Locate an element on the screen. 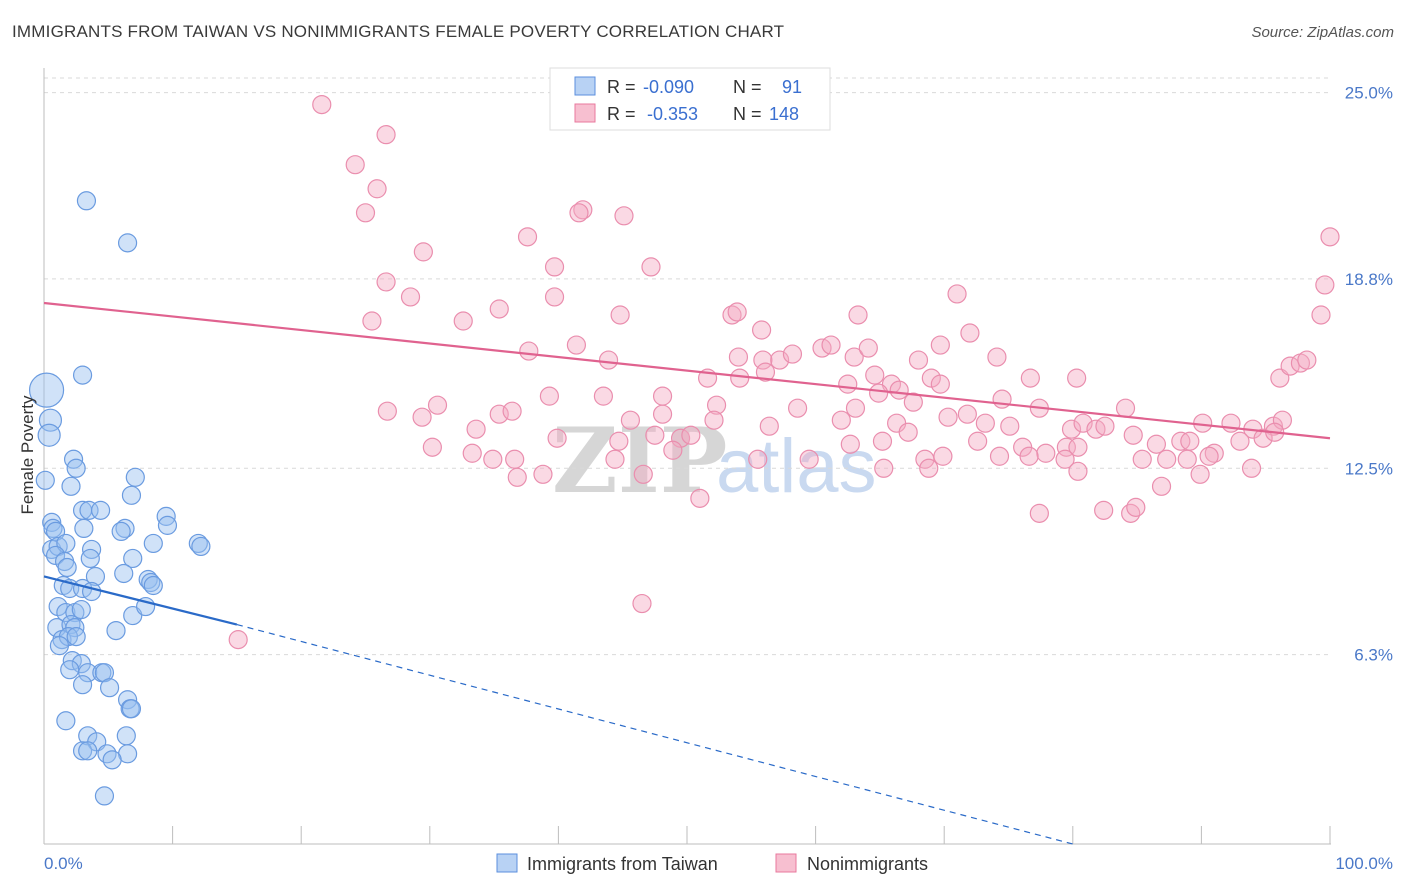 This screenshot has height=892, width=1406. y-tick-labels: 6.3% 12.5% 18.8% 25.0% is located at coordinates (1369, 374).